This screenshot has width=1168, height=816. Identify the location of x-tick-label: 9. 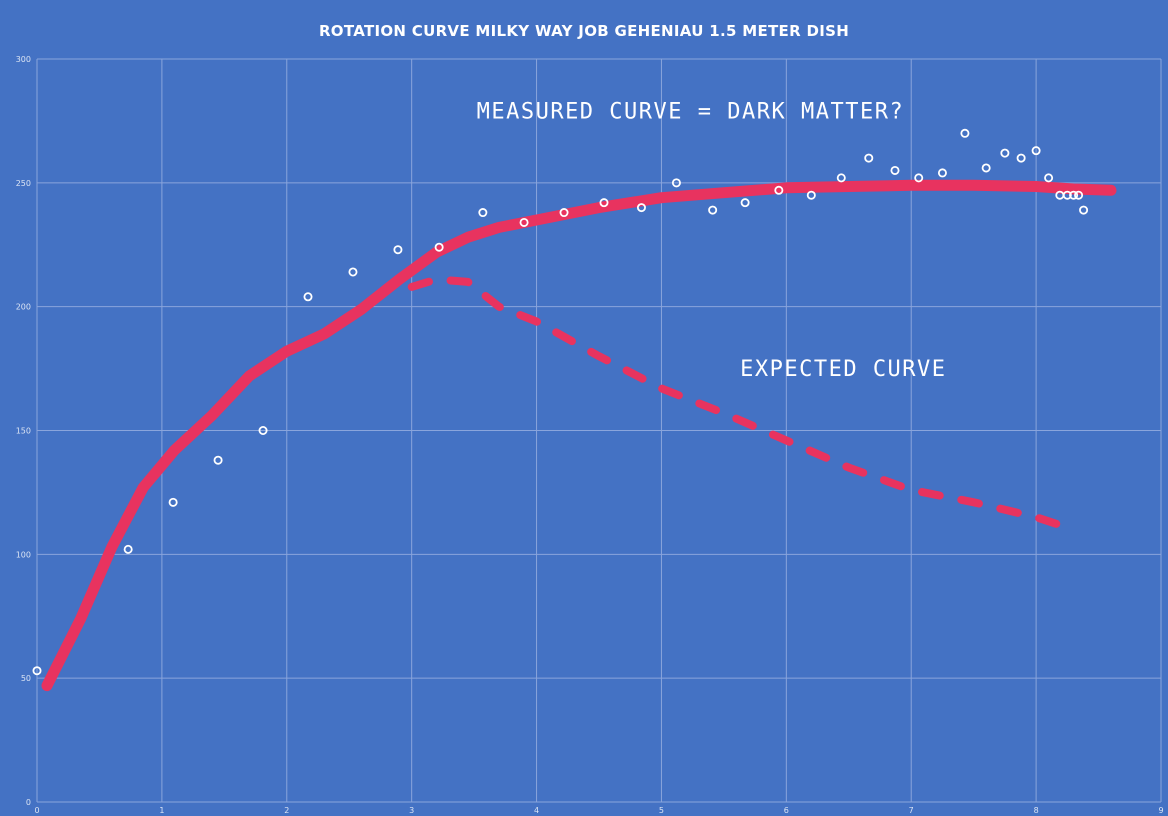
(1160, 810).